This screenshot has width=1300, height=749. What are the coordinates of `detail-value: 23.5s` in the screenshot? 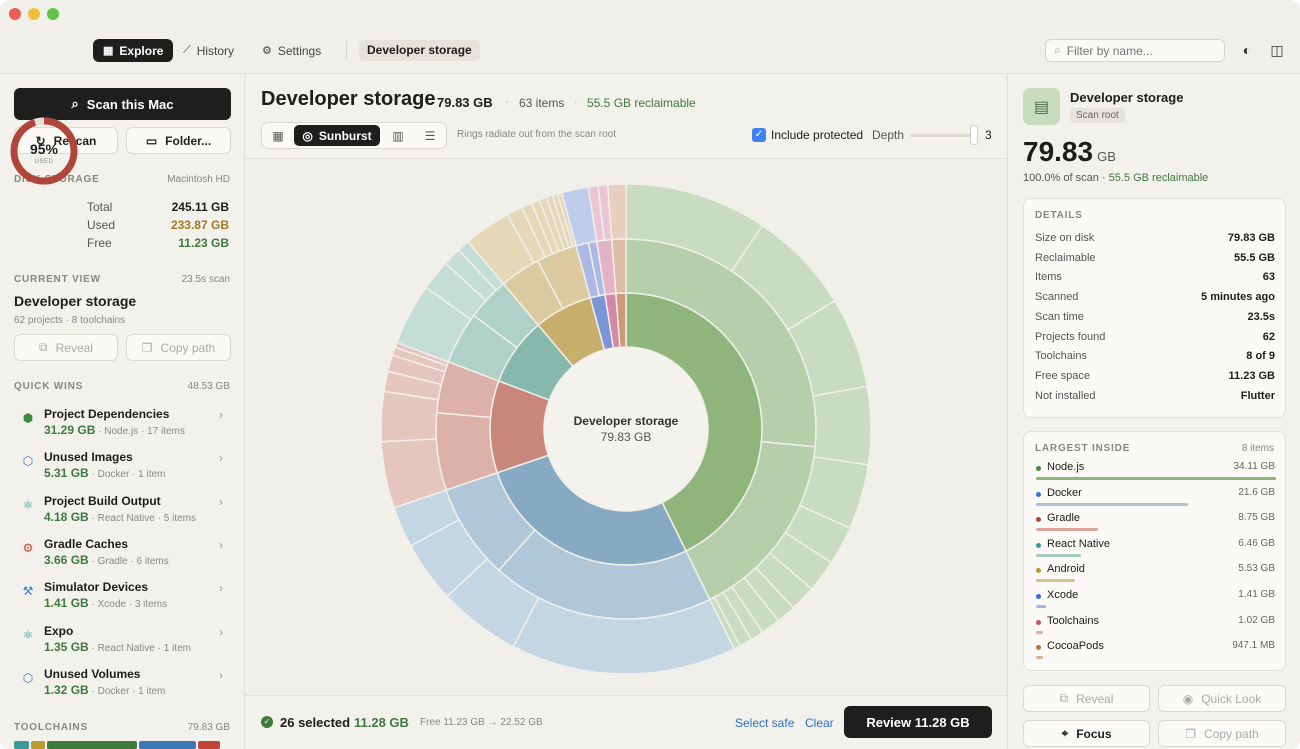 It's located at (1261, 316).